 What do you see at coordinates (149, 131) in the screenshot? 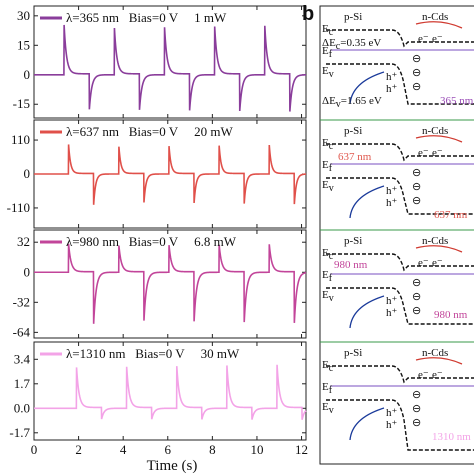
I see `legend-label: λ=637 nm Bias=0 V 20 mW` at bounding box center [149, 131].